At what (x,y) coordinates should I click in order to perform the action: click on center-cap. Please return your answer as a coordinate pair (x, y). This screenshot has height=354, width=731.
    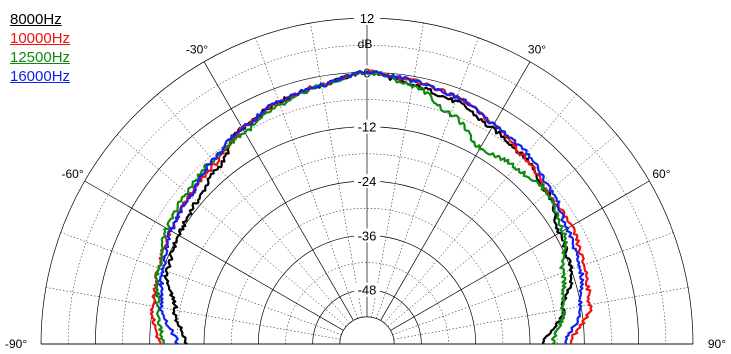
    Looking at the image, I should click on (367, 330).